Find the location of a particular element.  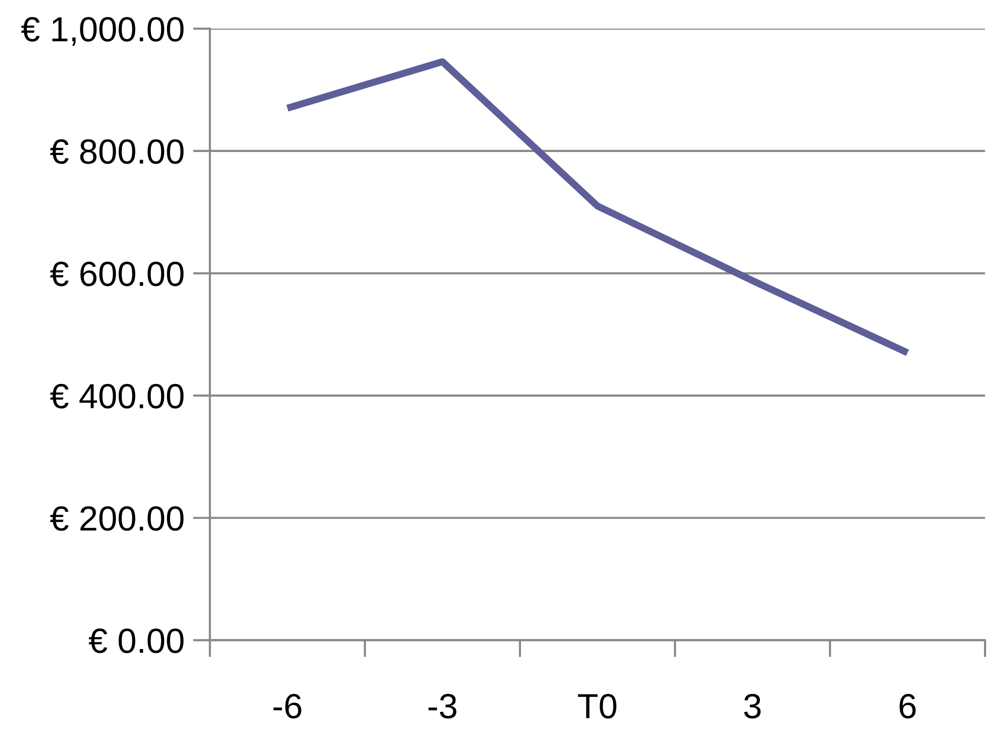

y-tick-label: € 400.00 is located at coordinates (117, 396).